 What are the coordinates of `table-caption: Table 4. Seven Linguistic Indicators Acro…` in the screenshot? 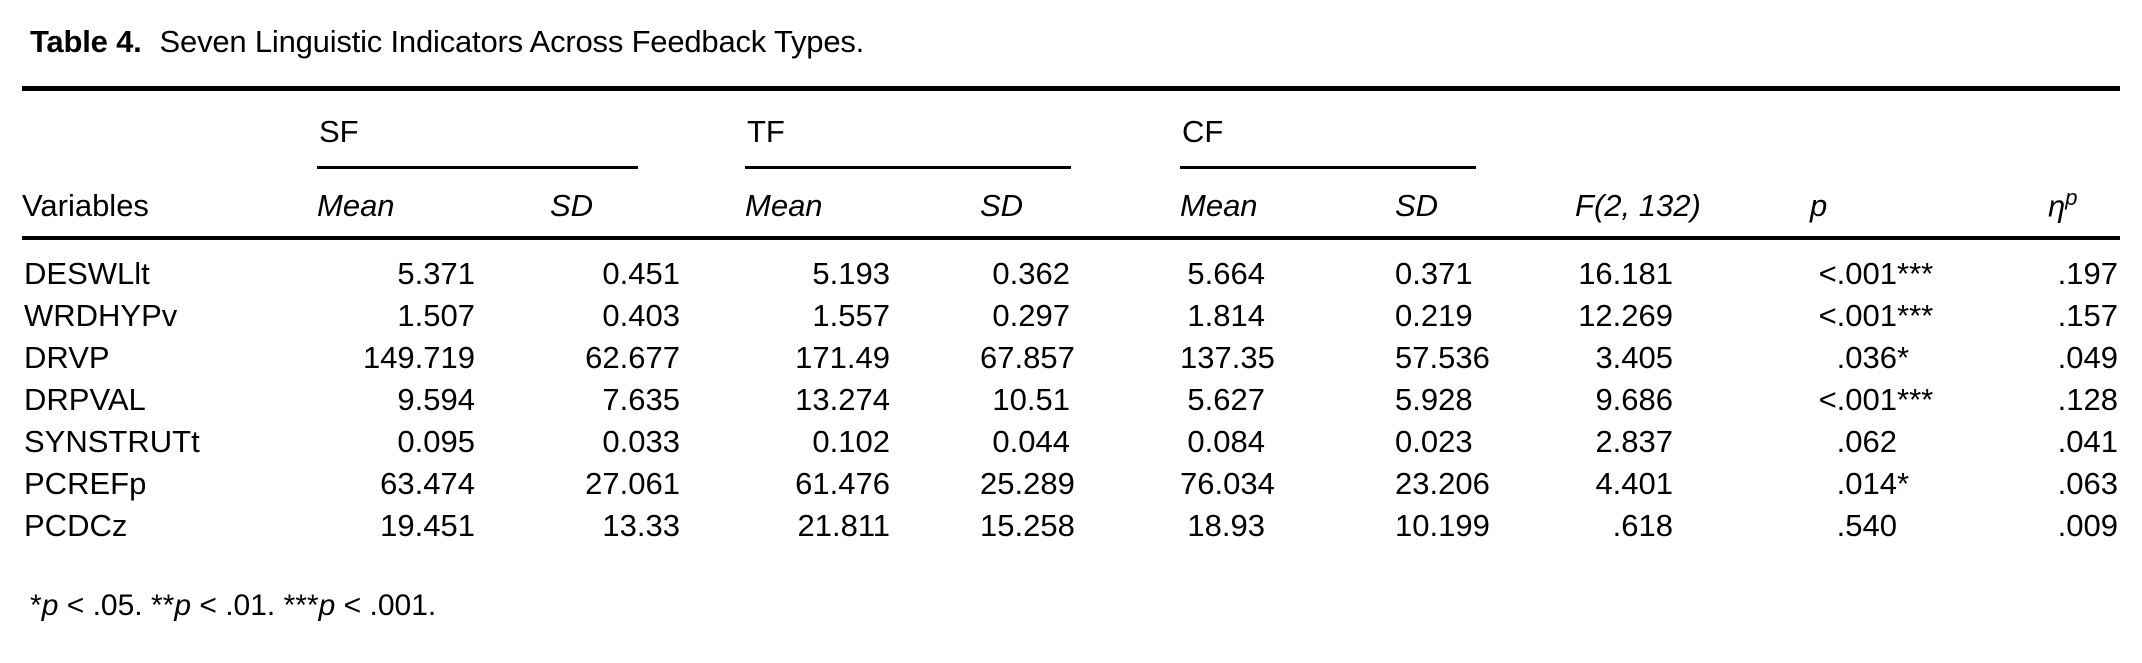 It's located at (1075, 42).